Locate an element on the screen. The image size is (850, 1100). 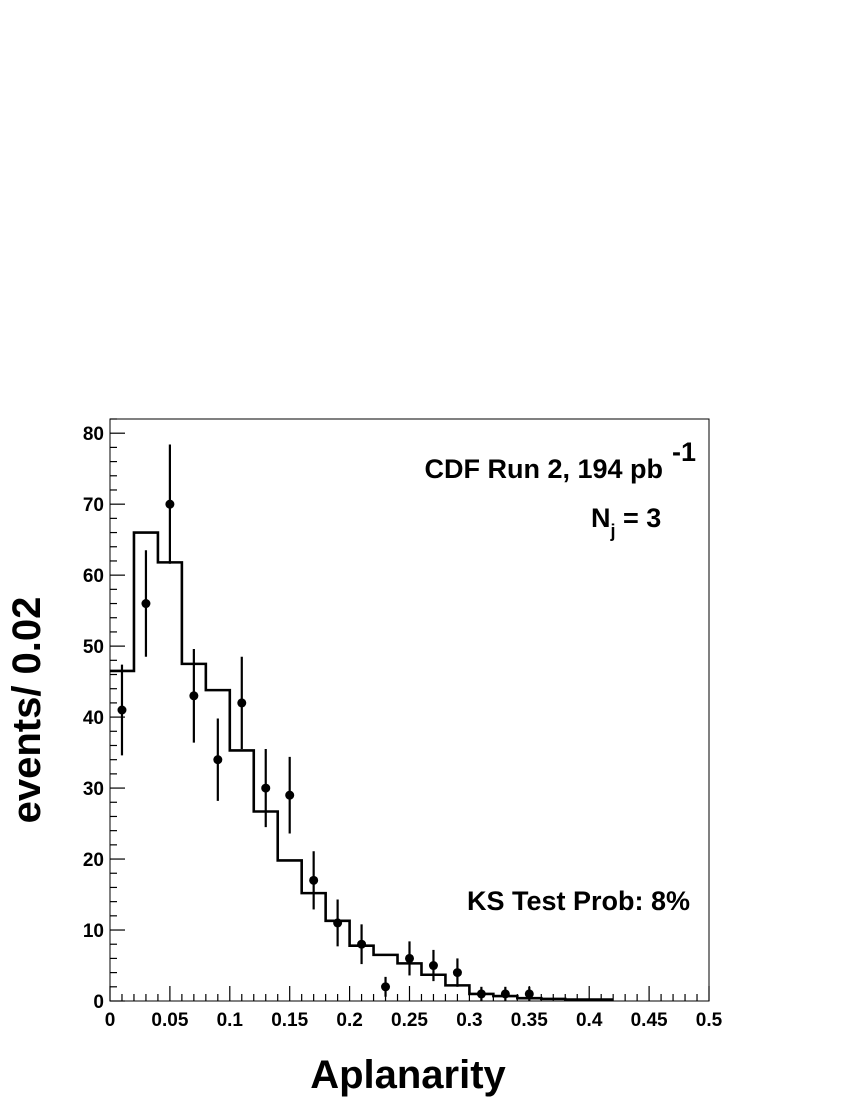
y-tick-label: 0 is located at coordinates (98, 1002).